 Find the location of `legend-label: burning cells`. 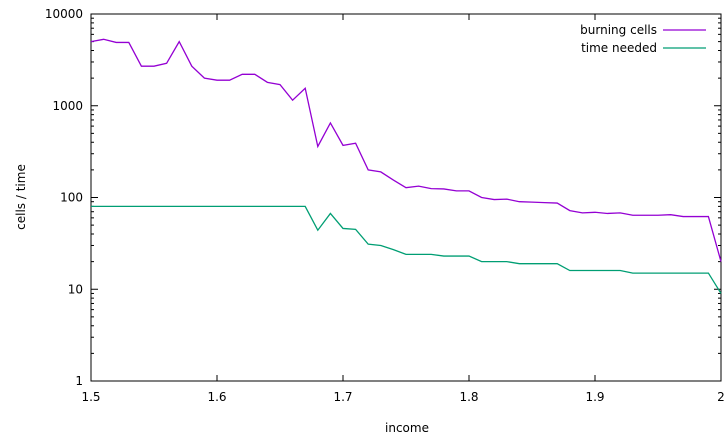

legend-label: burning cells is located at coordinates (618, 30).